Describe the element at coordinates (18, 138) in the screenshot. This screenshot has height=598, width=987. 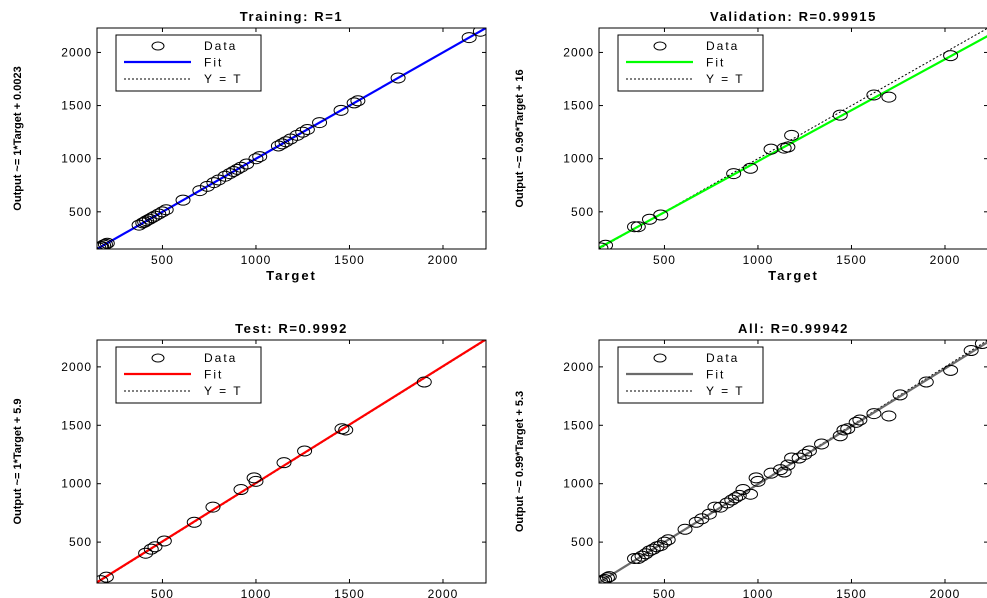
I see `y-axis-label: Output ~= 1*Target + 0.0023` at that location.